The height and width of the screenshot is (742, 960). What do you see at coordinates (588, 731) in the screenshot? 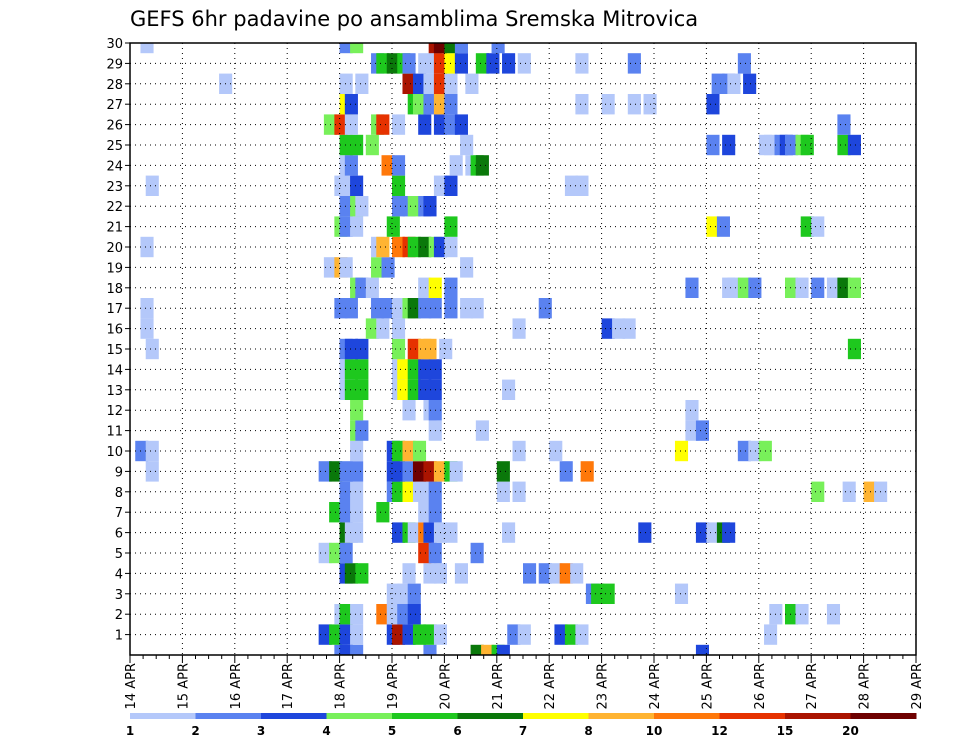
I see `colorbar-label: 8` at bounding box center [588, 731].